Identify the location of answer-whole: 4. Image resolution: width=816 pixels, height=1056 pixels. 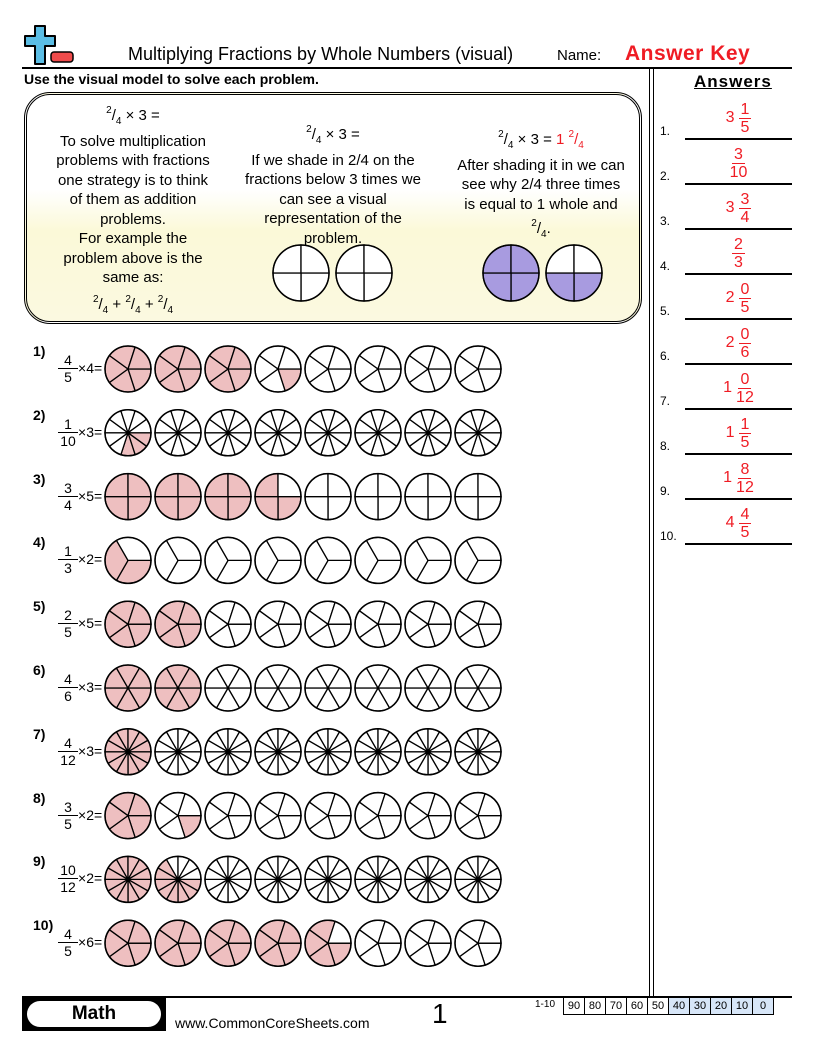
(730, 522).